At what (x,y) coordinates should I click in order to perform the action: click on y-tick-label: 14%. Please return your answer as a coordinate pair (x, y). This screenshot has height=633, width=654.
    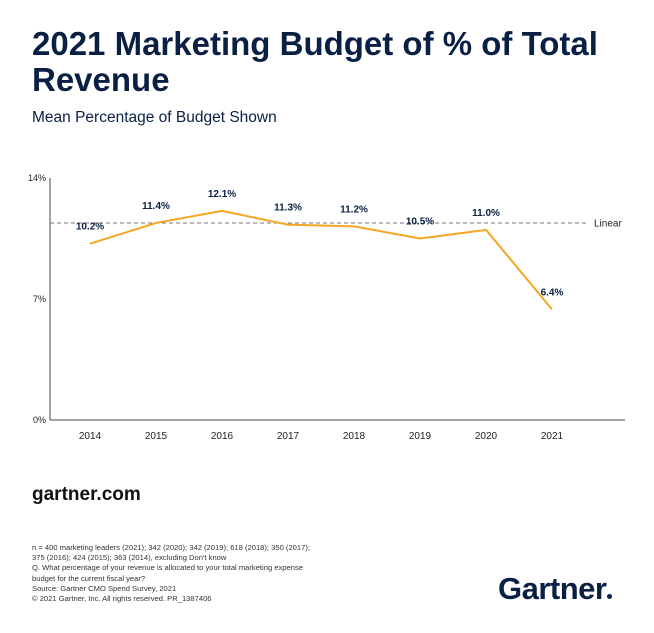
    Looking at the image, I should click on (37, 178).